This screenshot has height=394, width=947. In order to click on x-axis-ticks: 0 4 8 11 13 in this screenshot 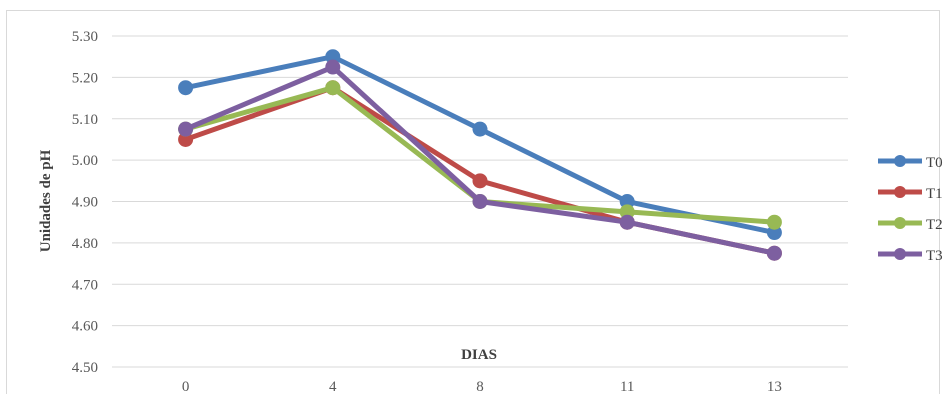, I will do `click(482, 386)`.